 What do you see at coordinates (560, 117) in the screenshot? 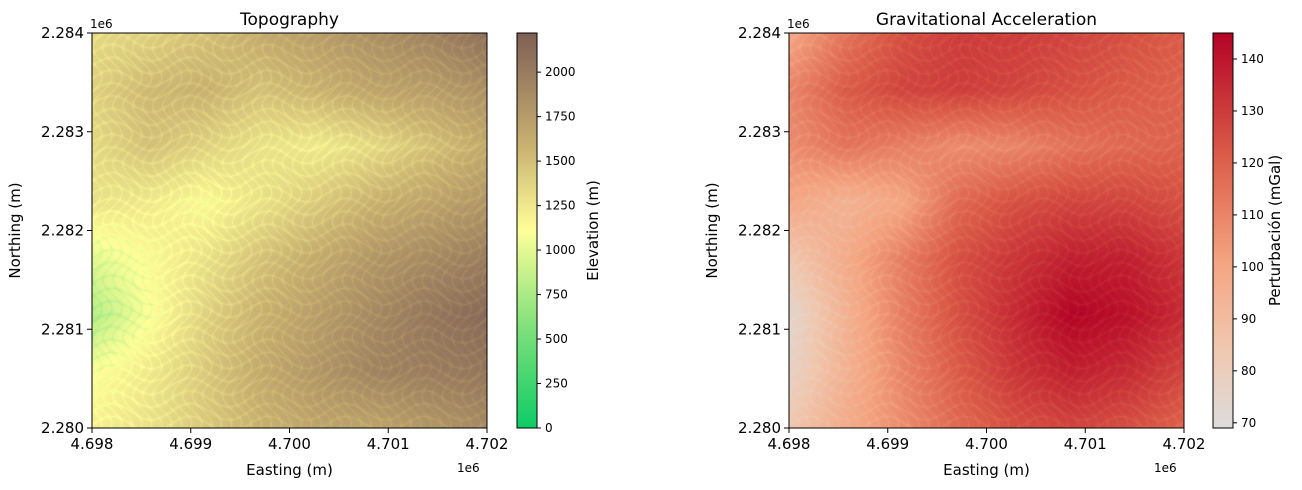
I see `colorbar-tick-label: 1750` at bounding box center [560, 117].